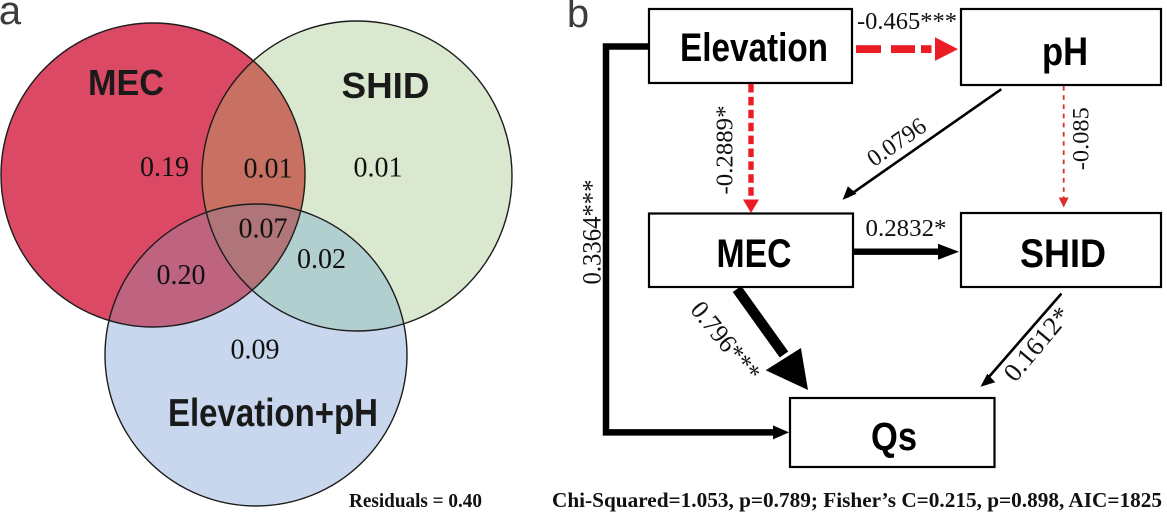 The height and width of the screenshot is (512, 1167). What do you see at coordinates (1065, 52) in the screenshot?
I see `svg-text: pH` at bounding box center [1065, 52].